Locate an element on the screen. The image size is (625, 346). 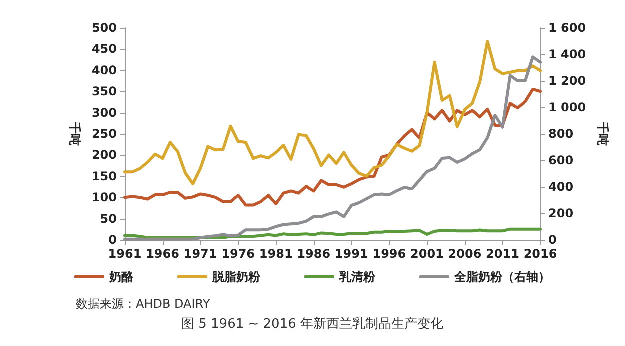
y-tick-label: 500 is located at coordinates (104, 28).